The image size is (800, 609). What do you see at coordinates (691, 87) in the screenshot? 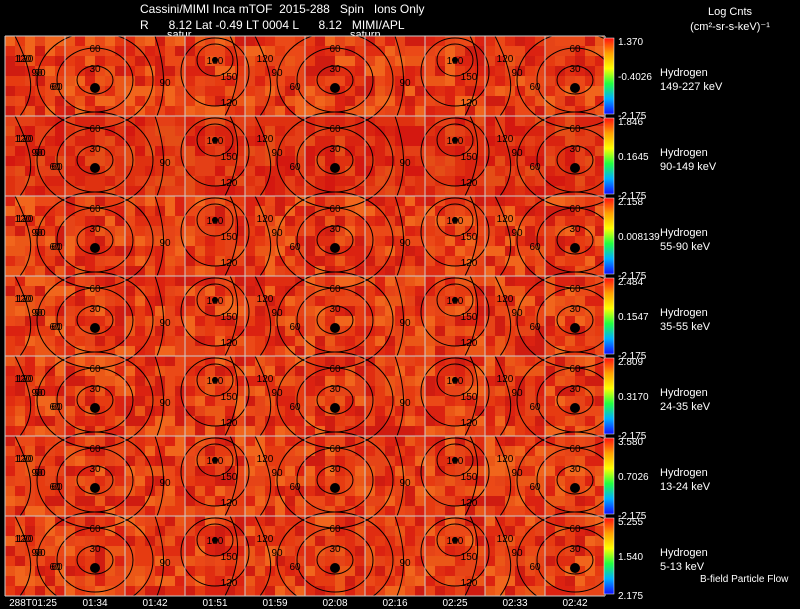
I see `row-energy-label: 149-227 keV` at bounding box center [691, 87].